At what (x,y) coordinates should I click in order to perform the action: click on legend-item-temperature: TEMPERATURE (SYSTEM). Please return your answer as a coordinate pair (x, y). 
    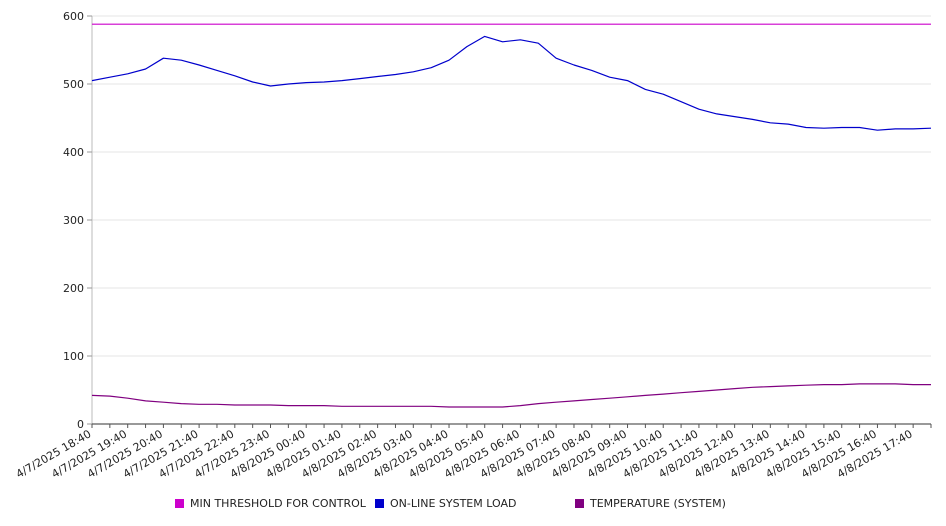
    Looking at the image, I should click on (650, 503).